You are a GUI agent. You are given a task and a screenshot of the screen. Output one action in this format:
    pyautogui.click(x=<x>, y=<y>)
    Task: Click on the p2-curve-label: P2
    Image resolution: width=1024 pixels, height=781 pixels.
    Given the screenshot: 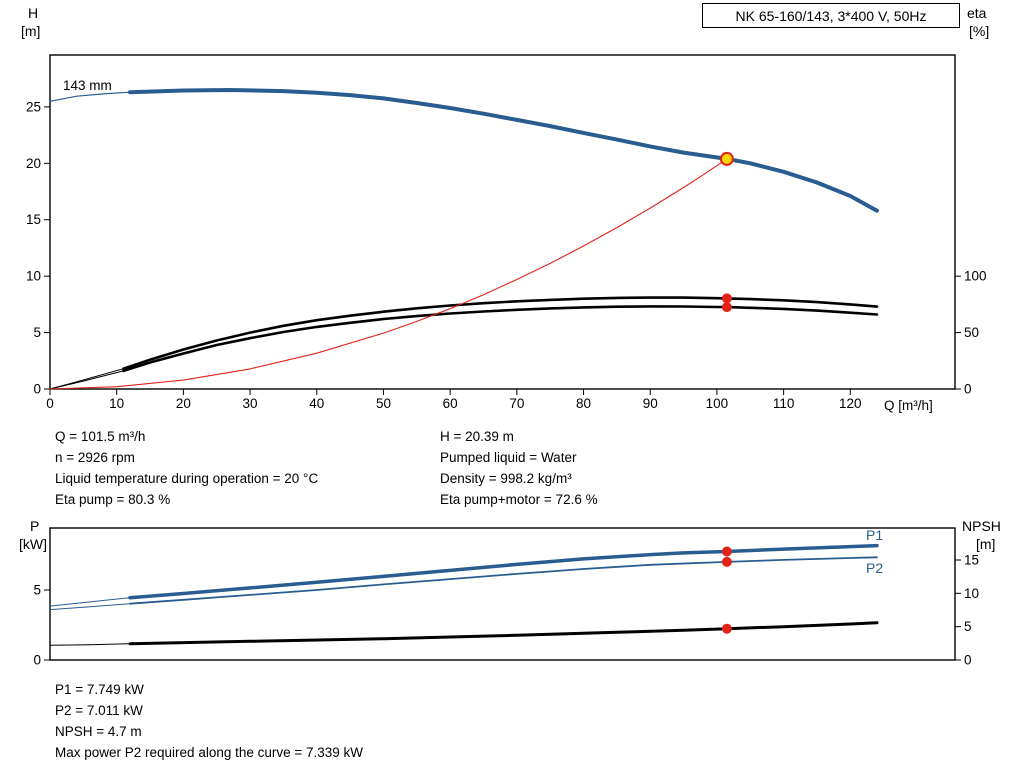 What is the action you would take?
    pyautogui.click(x=875, y=568)
    